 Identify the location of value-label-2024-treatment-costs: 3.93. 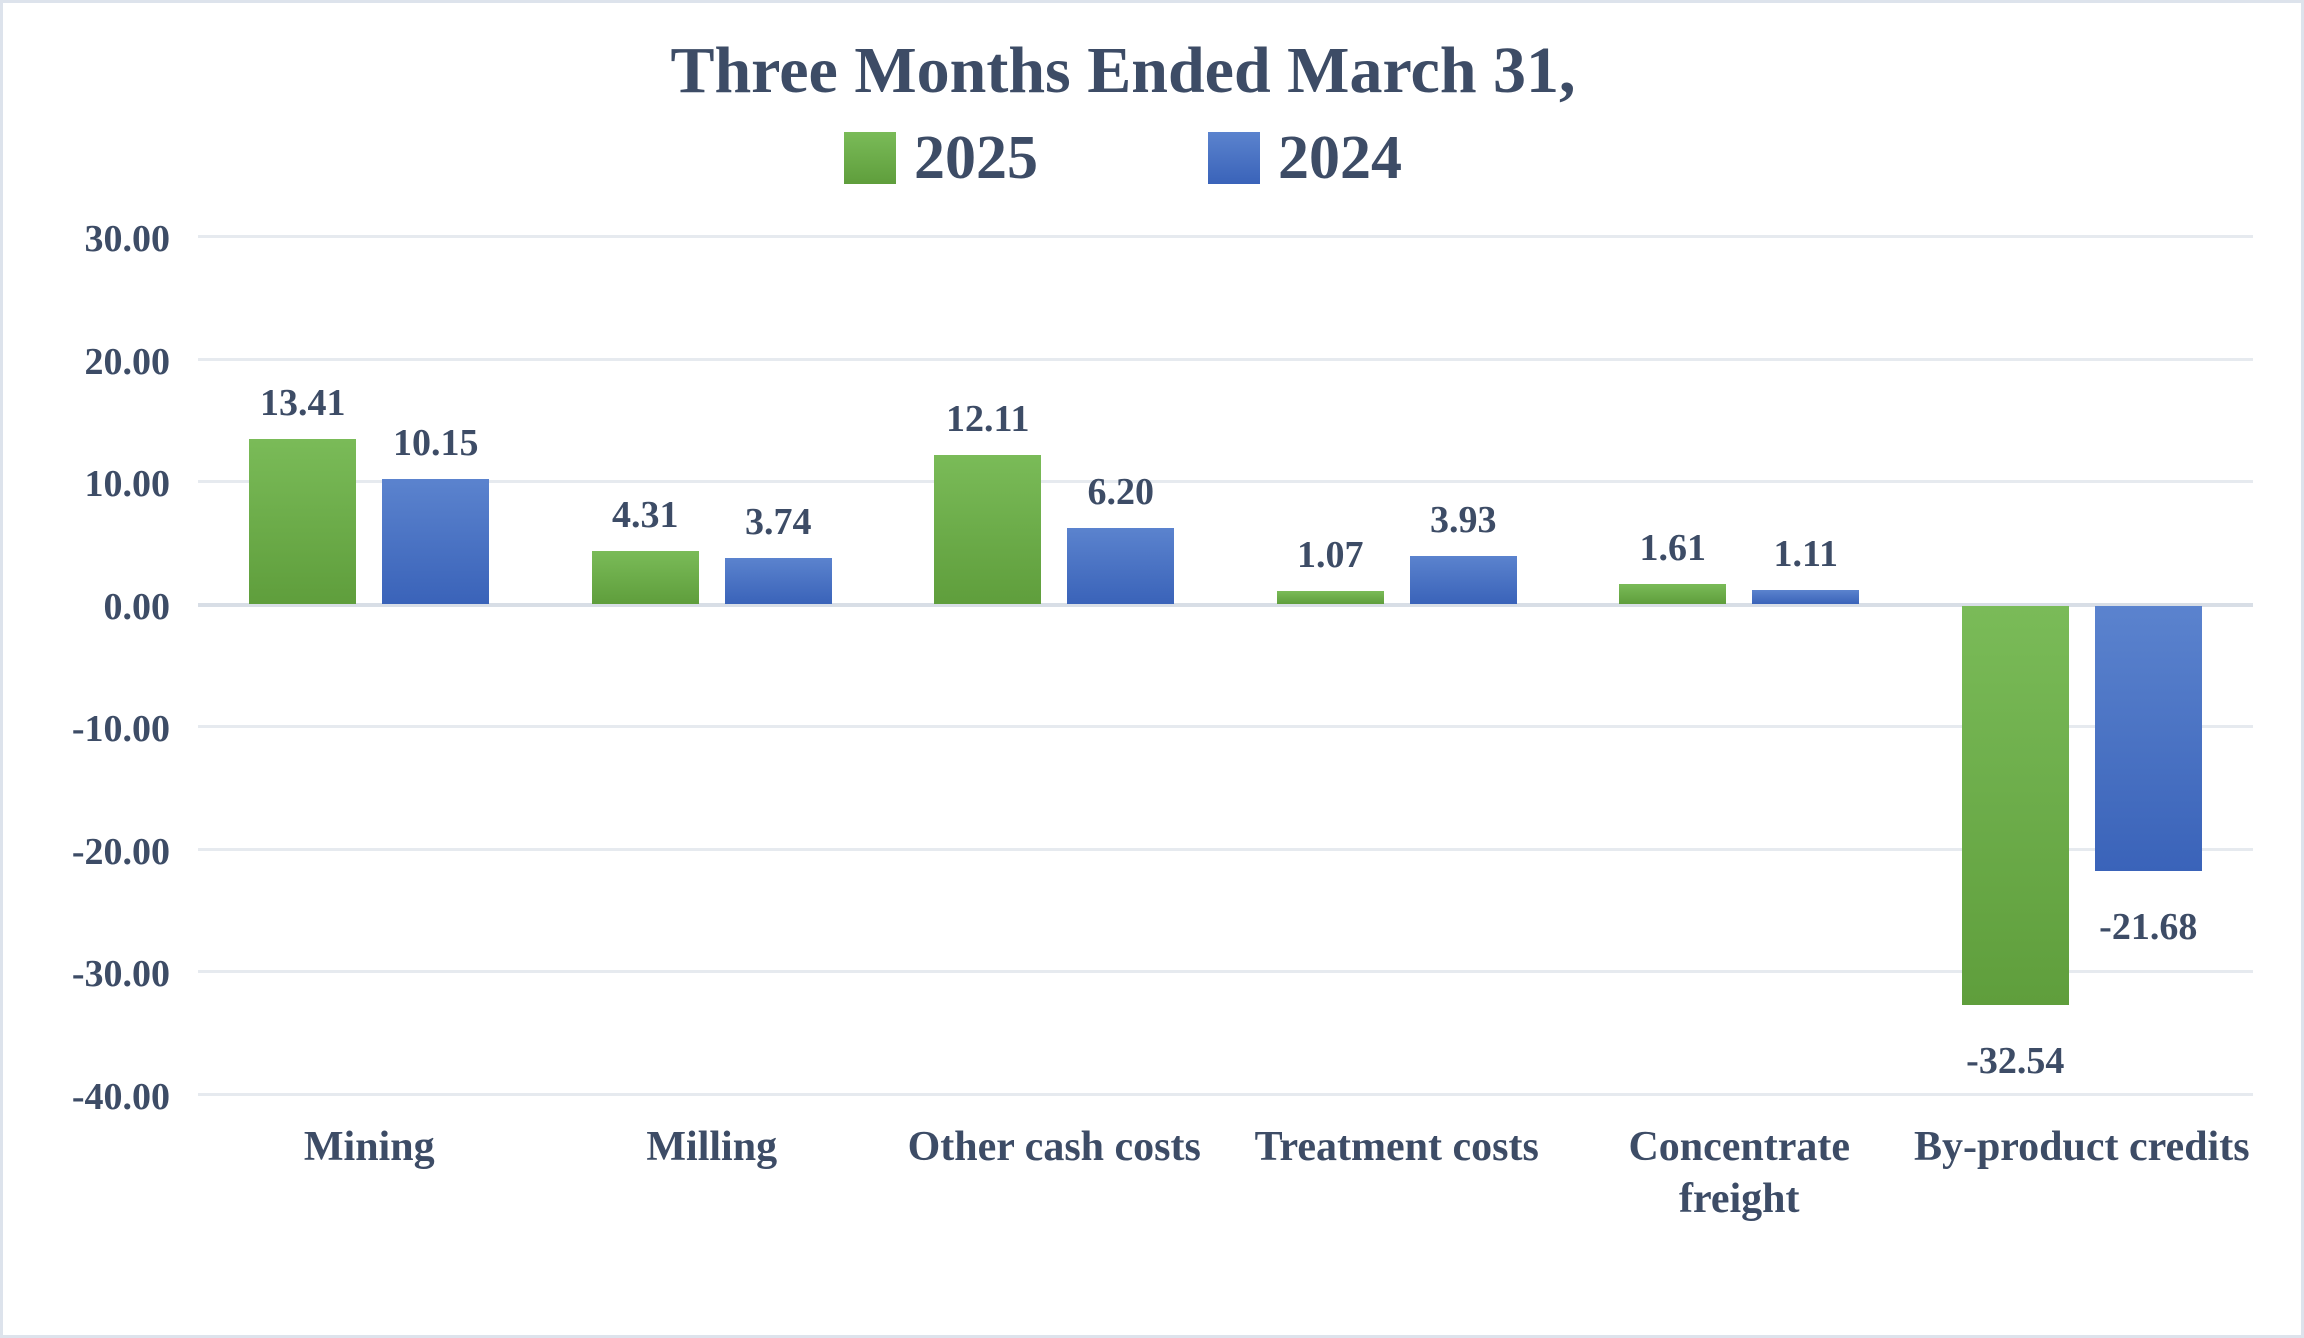
(1463, 519).